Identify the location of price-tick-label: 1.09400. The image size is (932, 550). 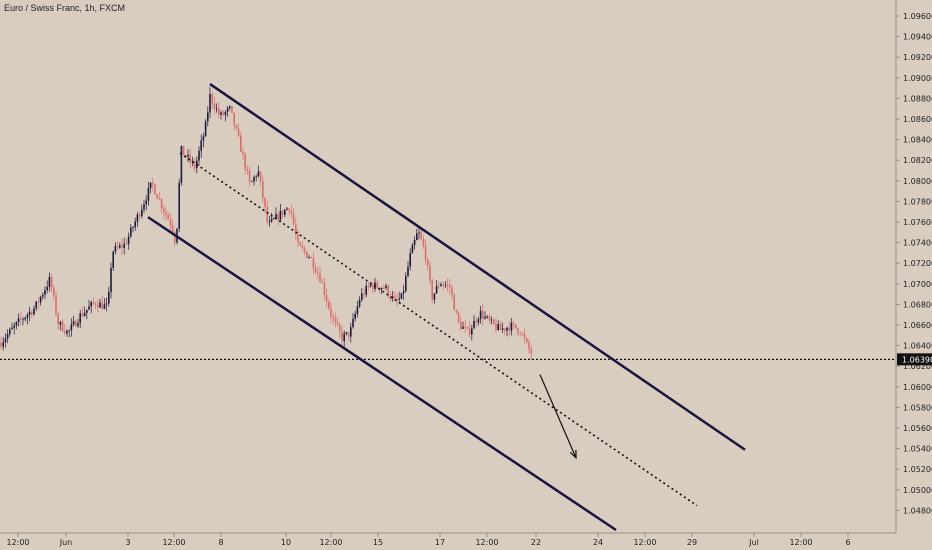
(917, 37).